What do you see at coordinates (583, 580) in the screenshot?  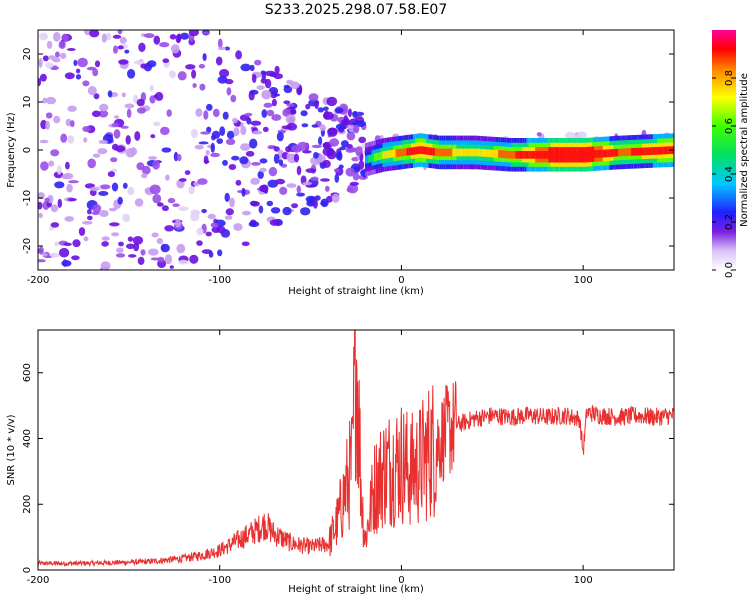 I see `snr-x-tick-label: 100` at bounding box center [583, 580].